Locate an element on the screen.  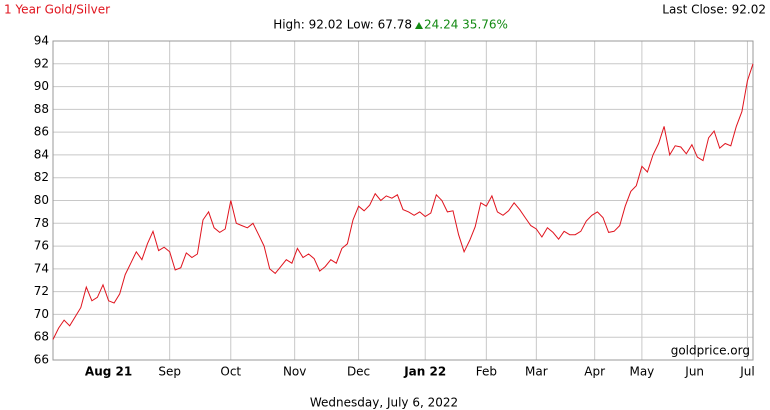
y-tick-label: 94 is located at coordinates (41, 41).